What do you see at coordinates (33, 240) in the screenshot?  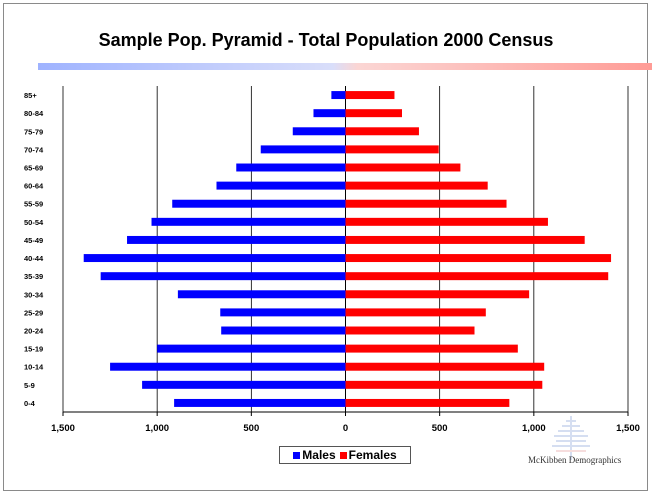 I see `y-tick-label-45-49: 45-49` at bounding box center [33, 240].